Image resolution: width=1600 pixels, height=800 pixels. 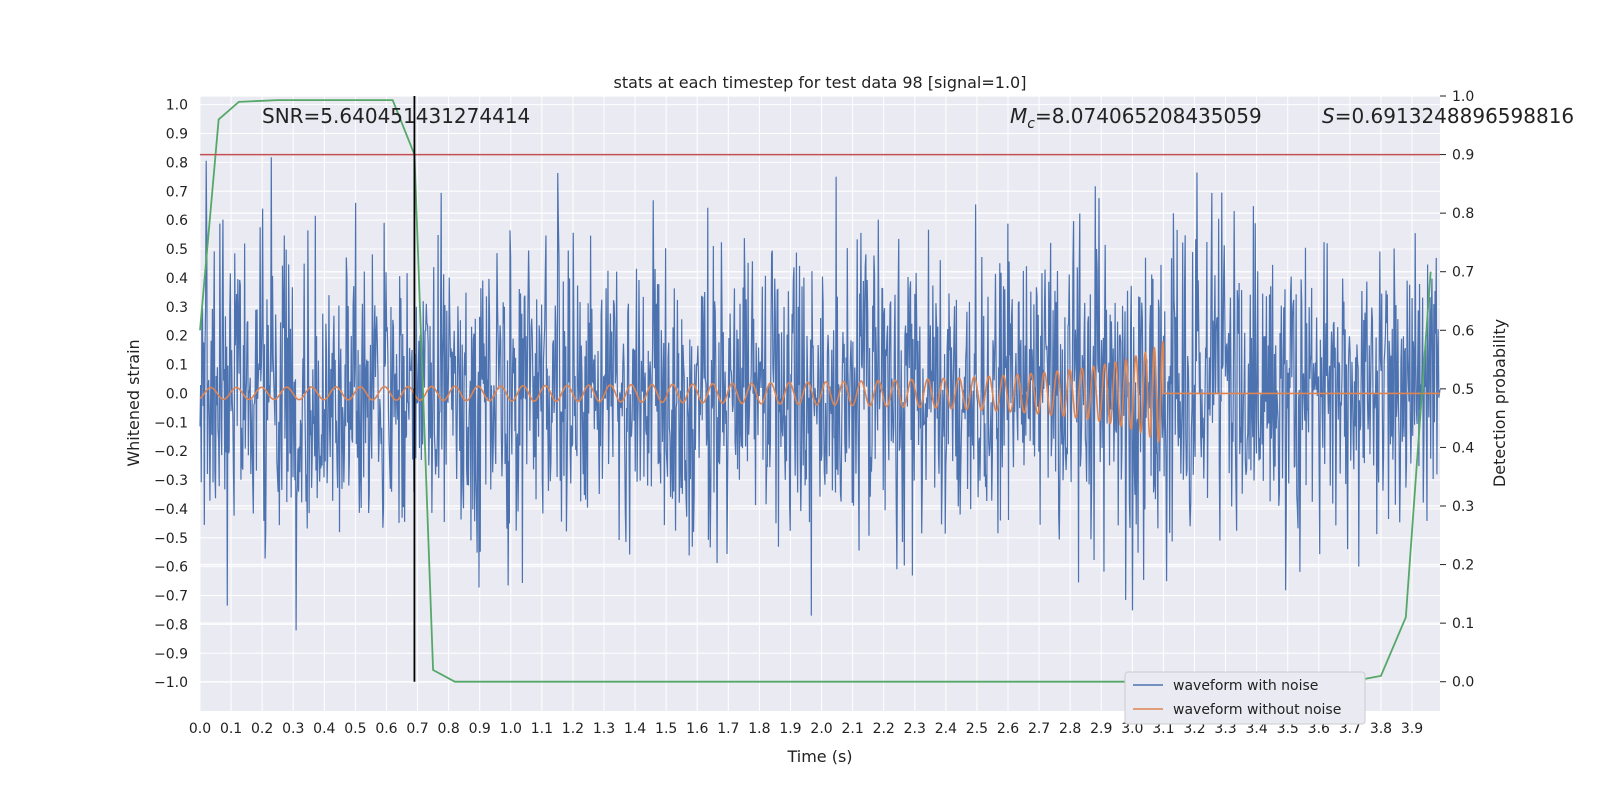 What do you see at coordinates (417, 729) in the screenshot?
I see `x-tick-label: 0.7` at bounding box center [417, 729].